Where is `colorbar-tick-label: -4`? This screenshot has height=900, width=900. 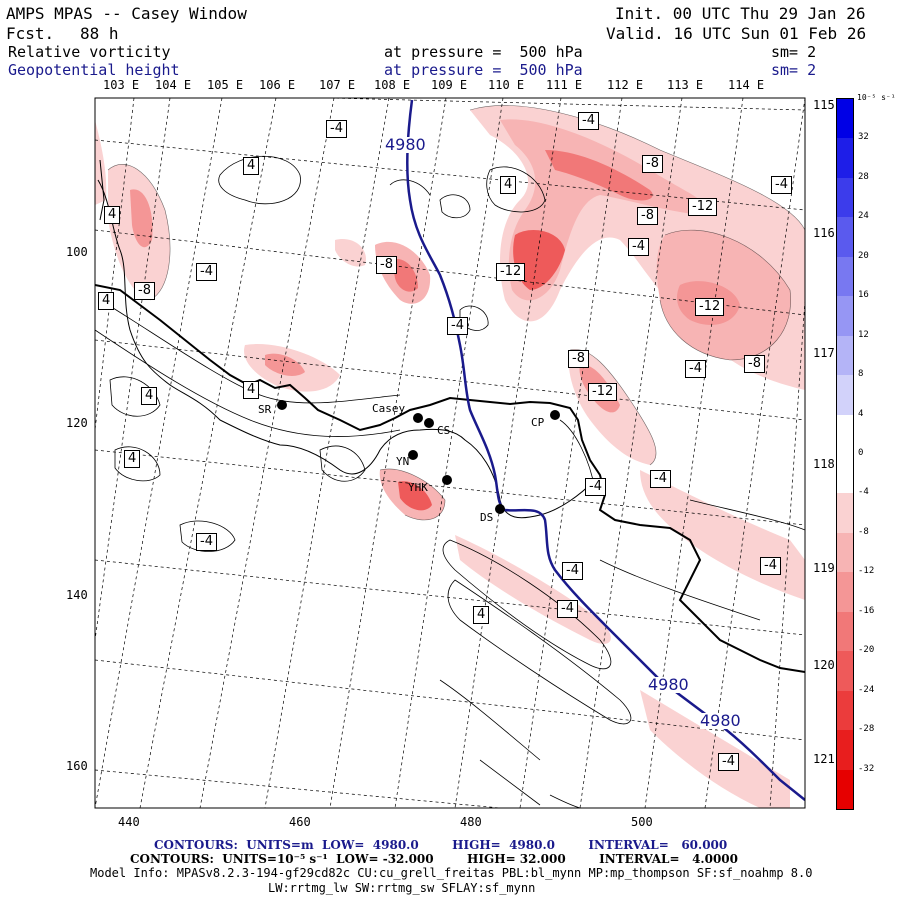 colorbar-tick-label: -4 is located at coordinates (863, 492).